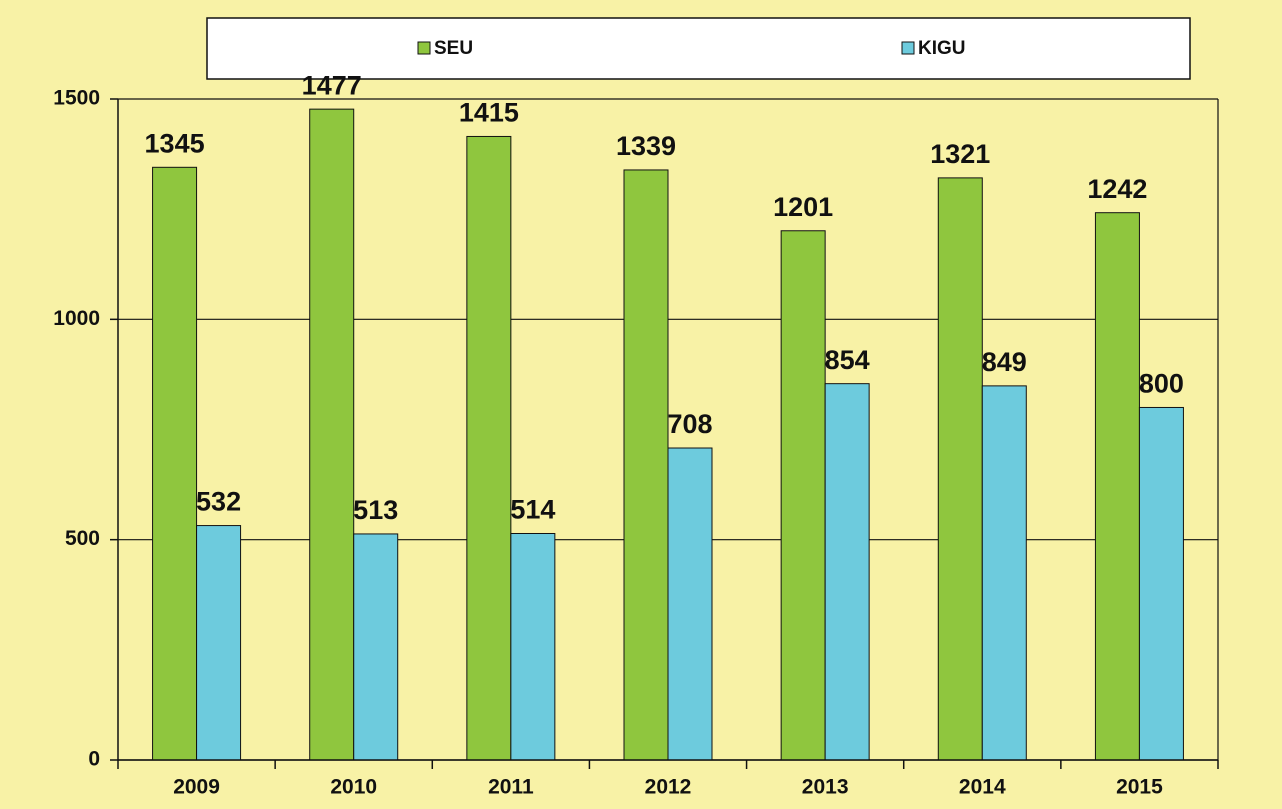 The image size is (1282, 809). Describe the element at coordinates (175, 143) in the screenshot. I see `data-label: 1345` at that location.